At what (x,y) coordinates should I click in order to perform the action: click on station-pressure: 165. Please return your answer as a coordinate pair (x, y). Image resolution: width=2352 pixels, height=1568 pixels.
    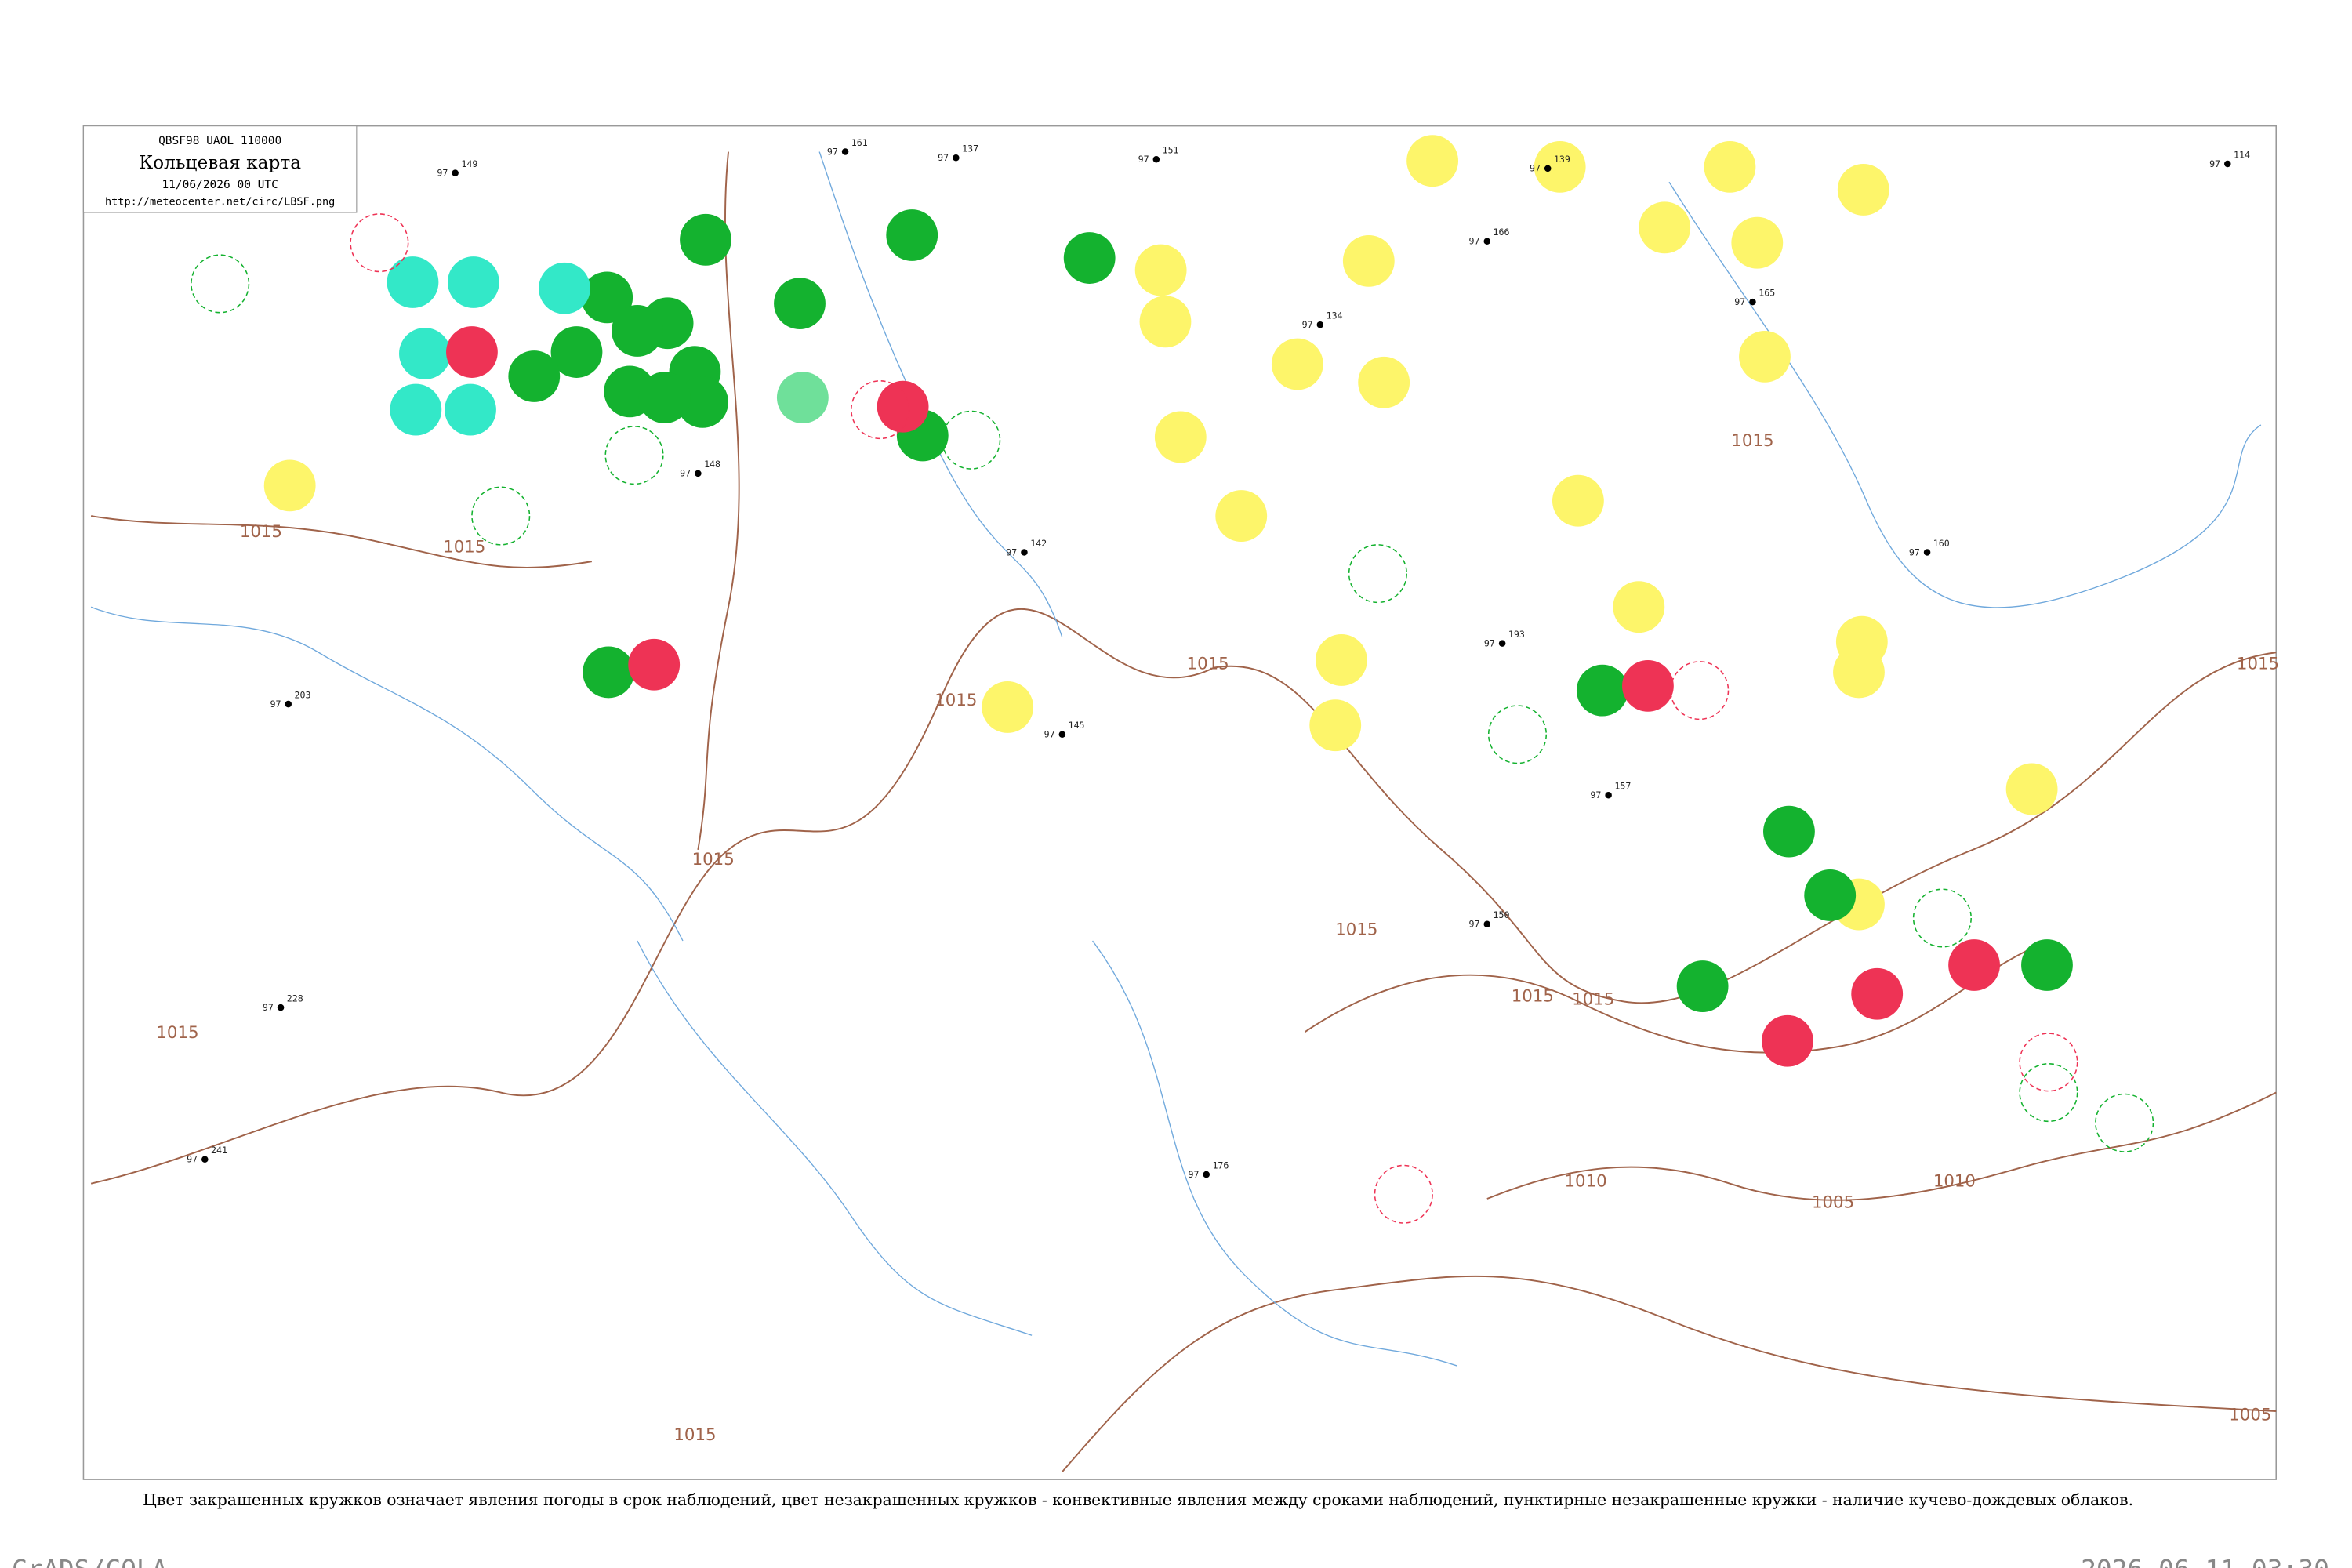
    Looking at the image, I should click on (1767, 292).